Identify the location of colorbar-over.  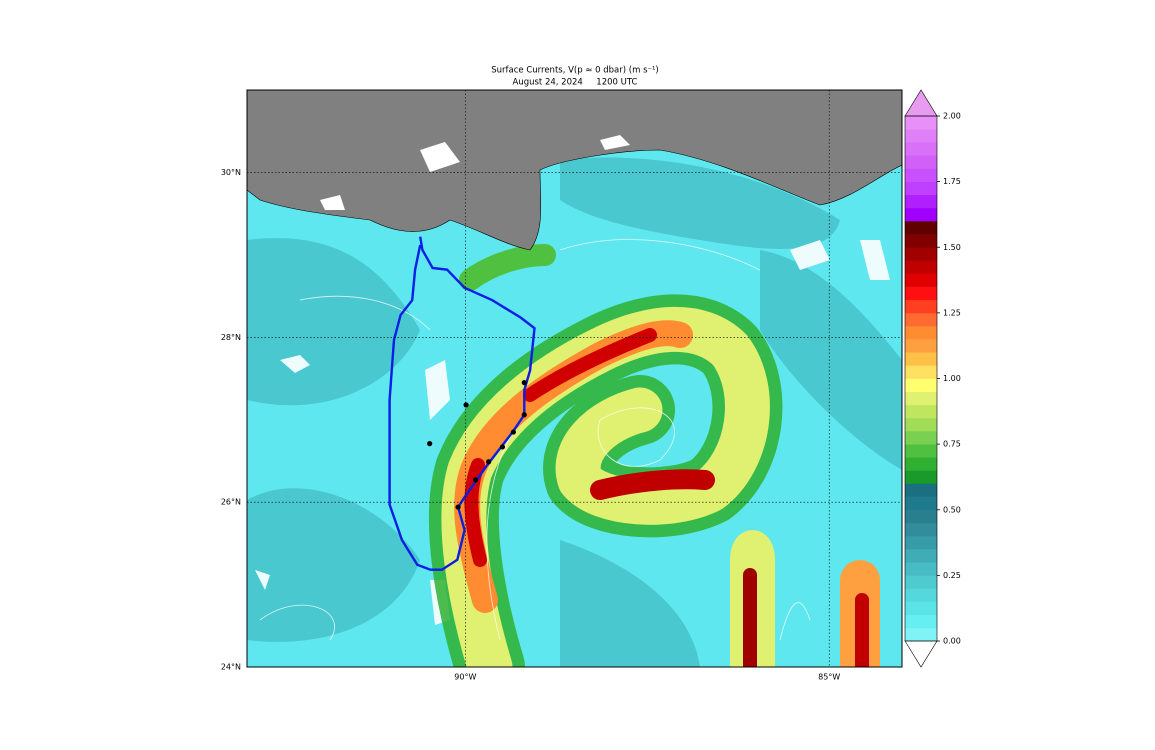
(921, 103).